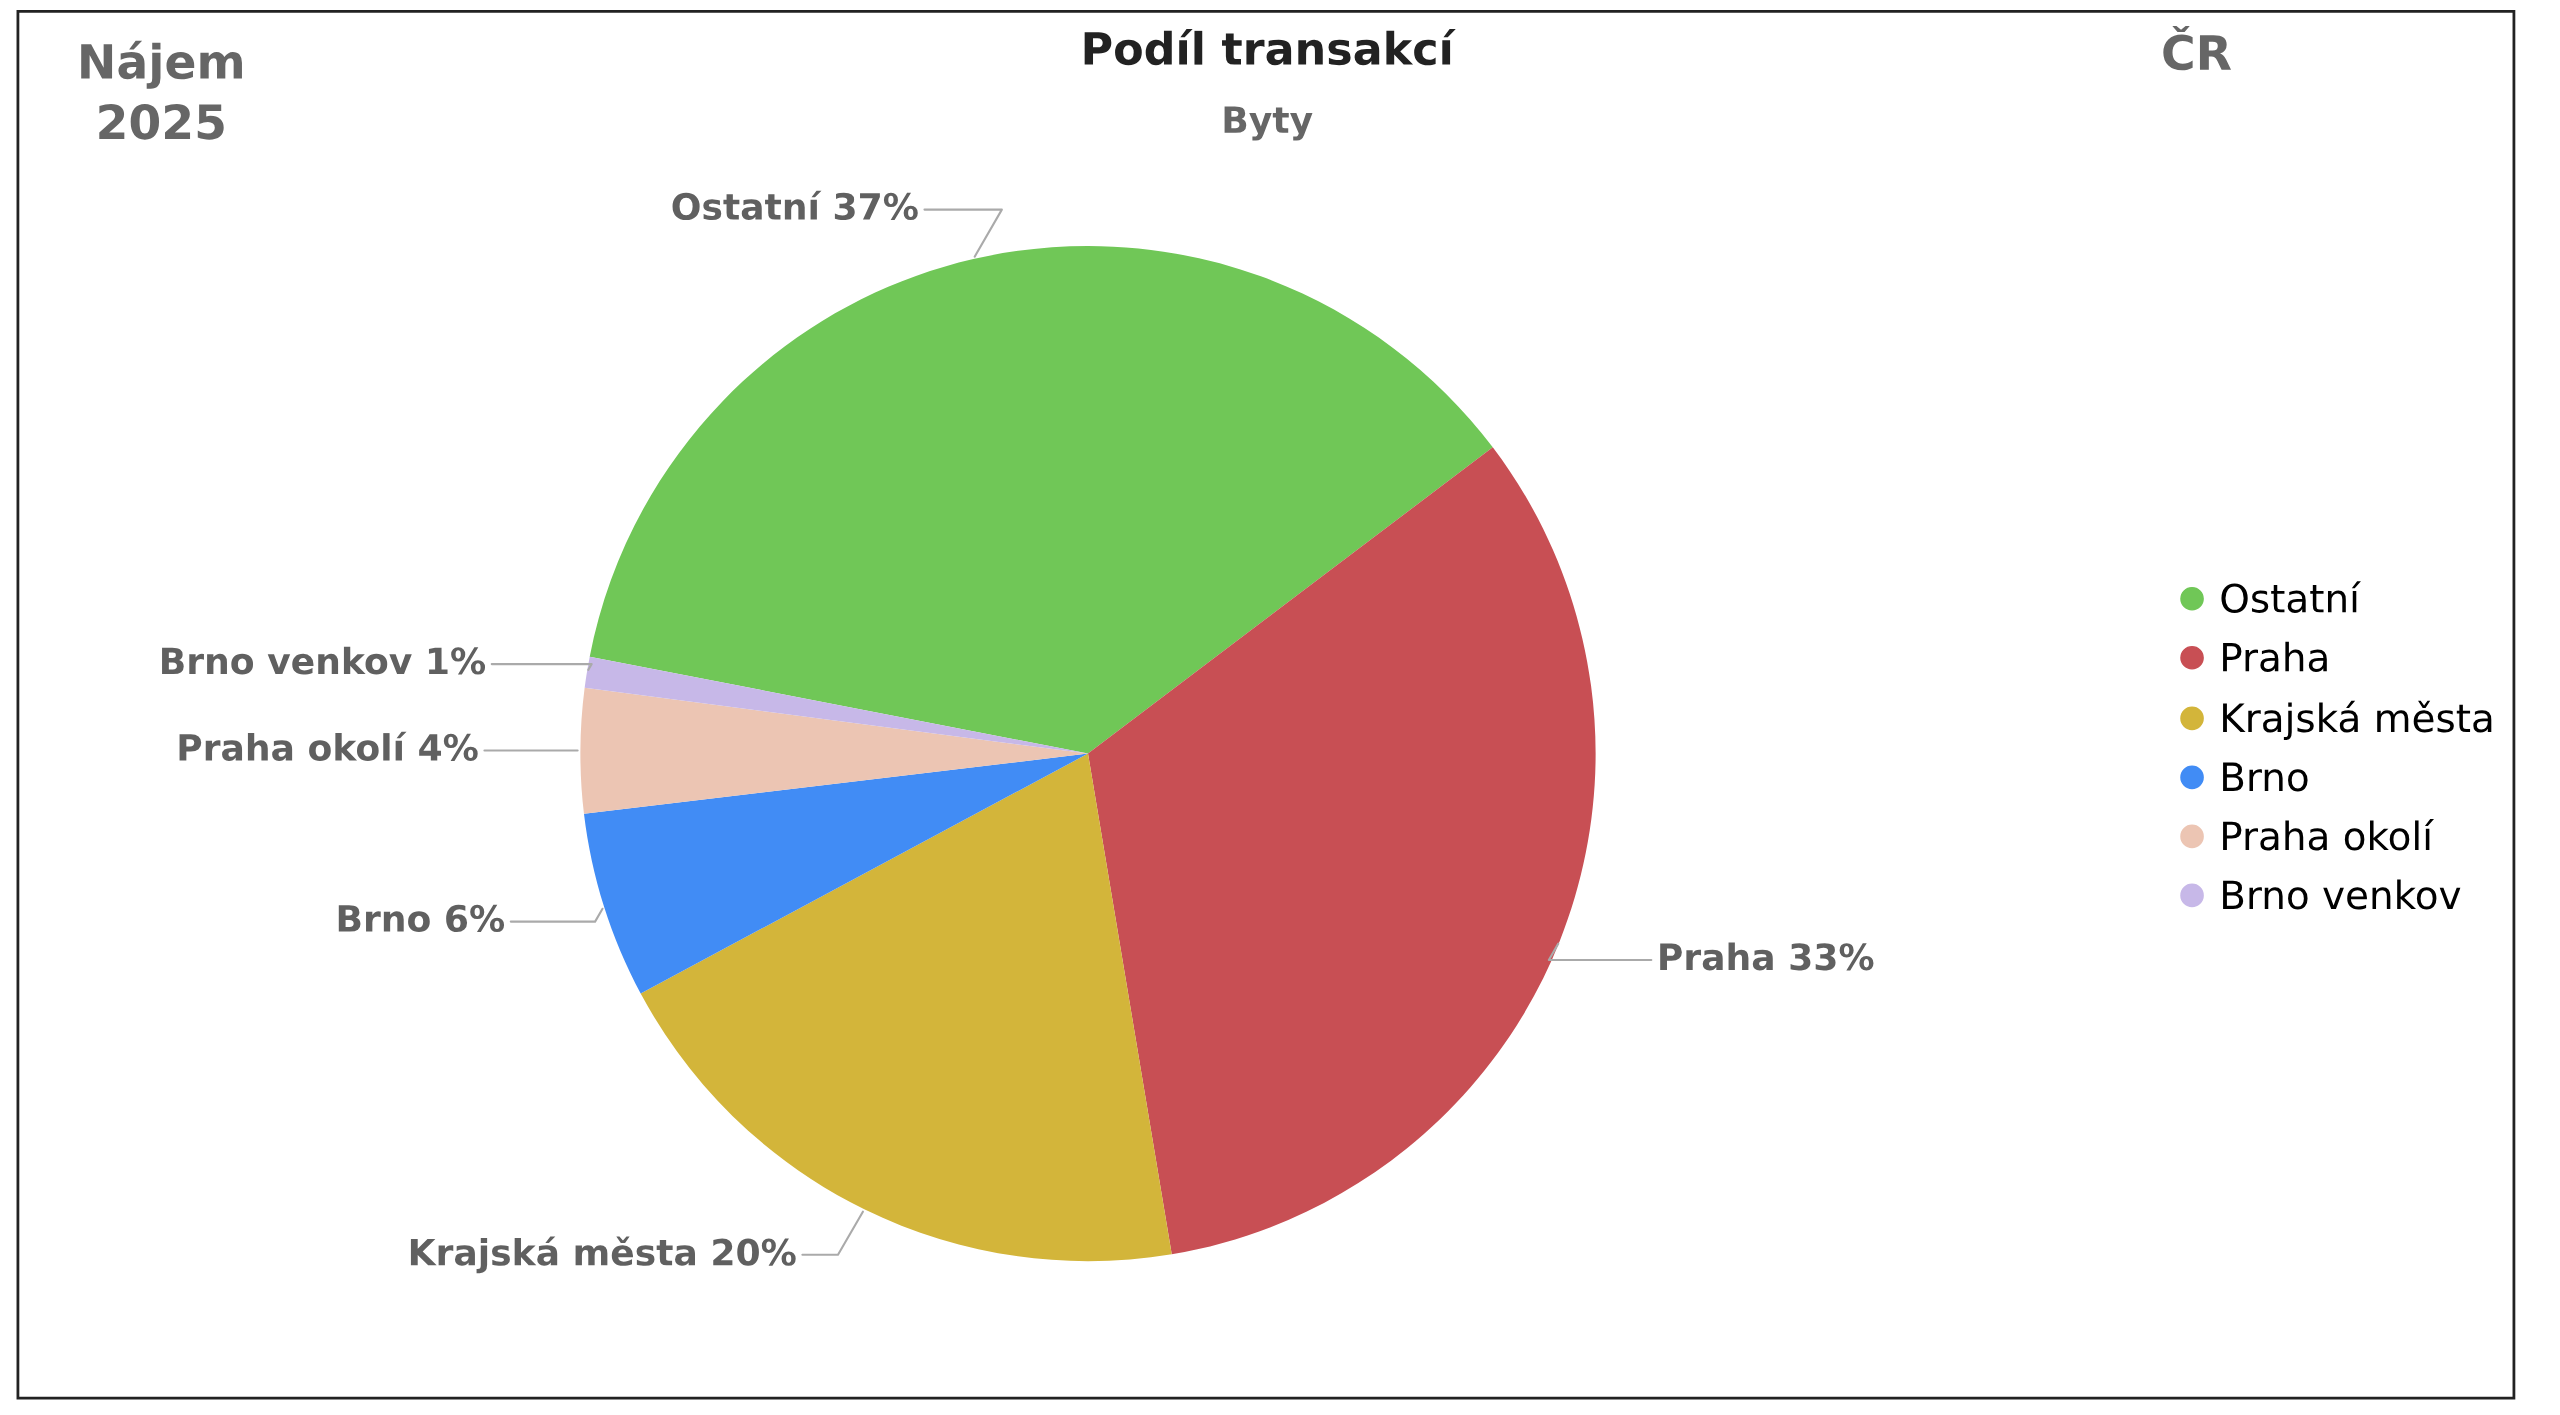  I want to click on category-label: Ostatní 37%, so click(795, 205).